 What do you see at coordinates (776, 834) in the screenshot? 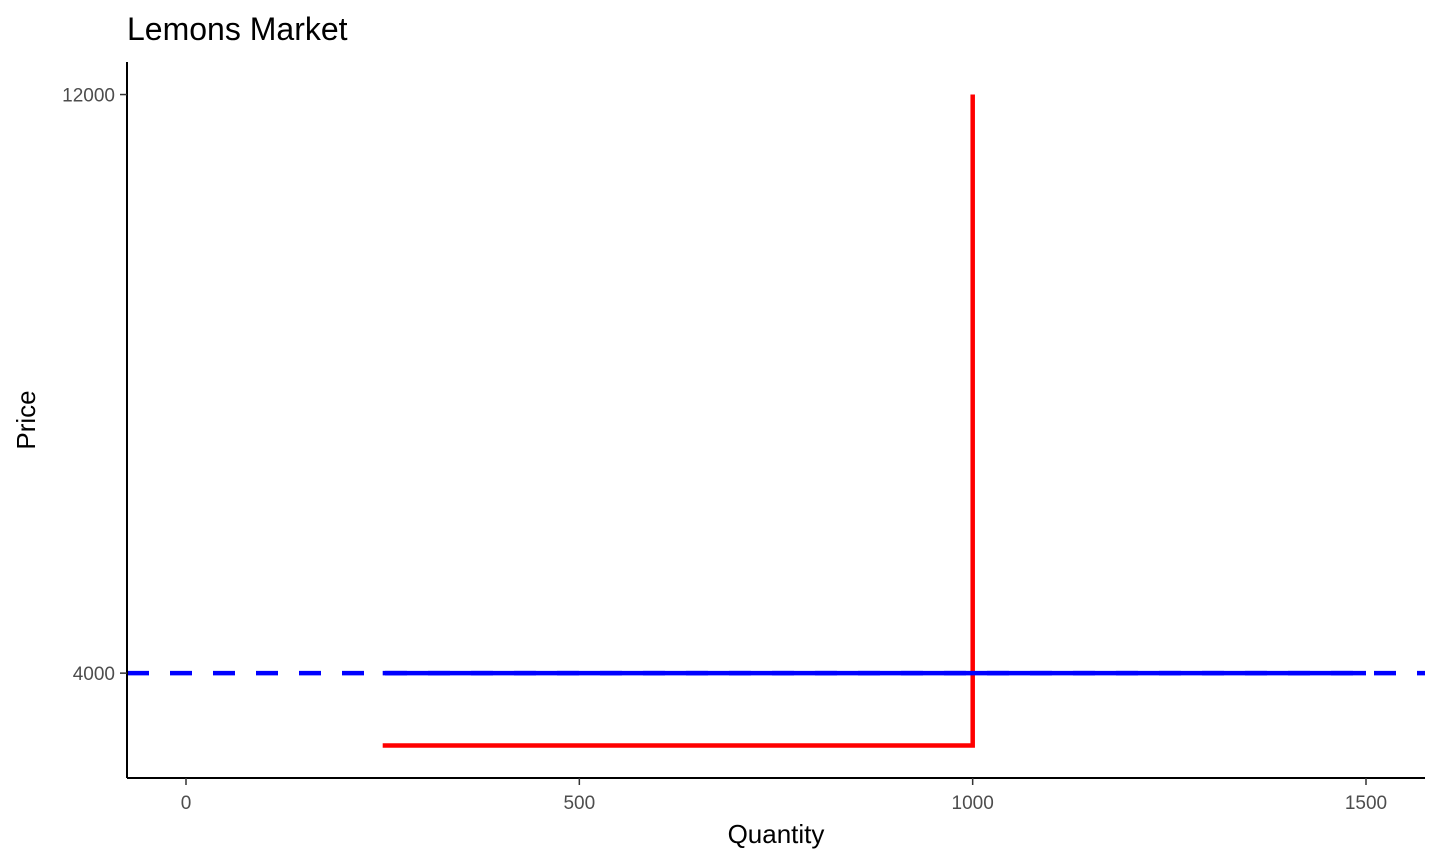
I see `x-axis-title: Quantity` at bounding box center [776, 834].